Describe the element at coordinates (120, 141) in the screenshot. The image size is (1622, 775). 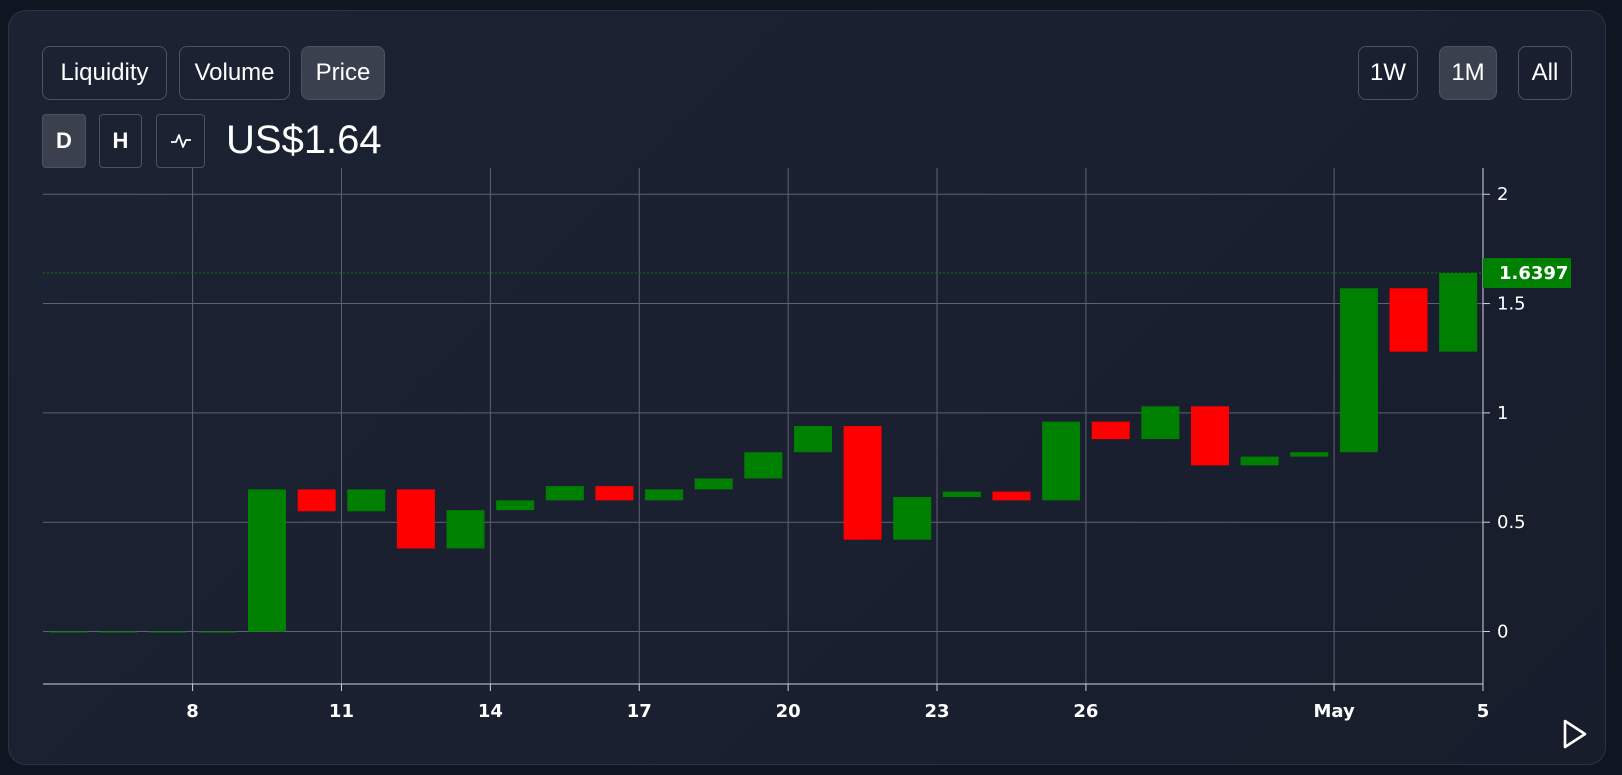
I see `interval-hour-button: H` at that location.